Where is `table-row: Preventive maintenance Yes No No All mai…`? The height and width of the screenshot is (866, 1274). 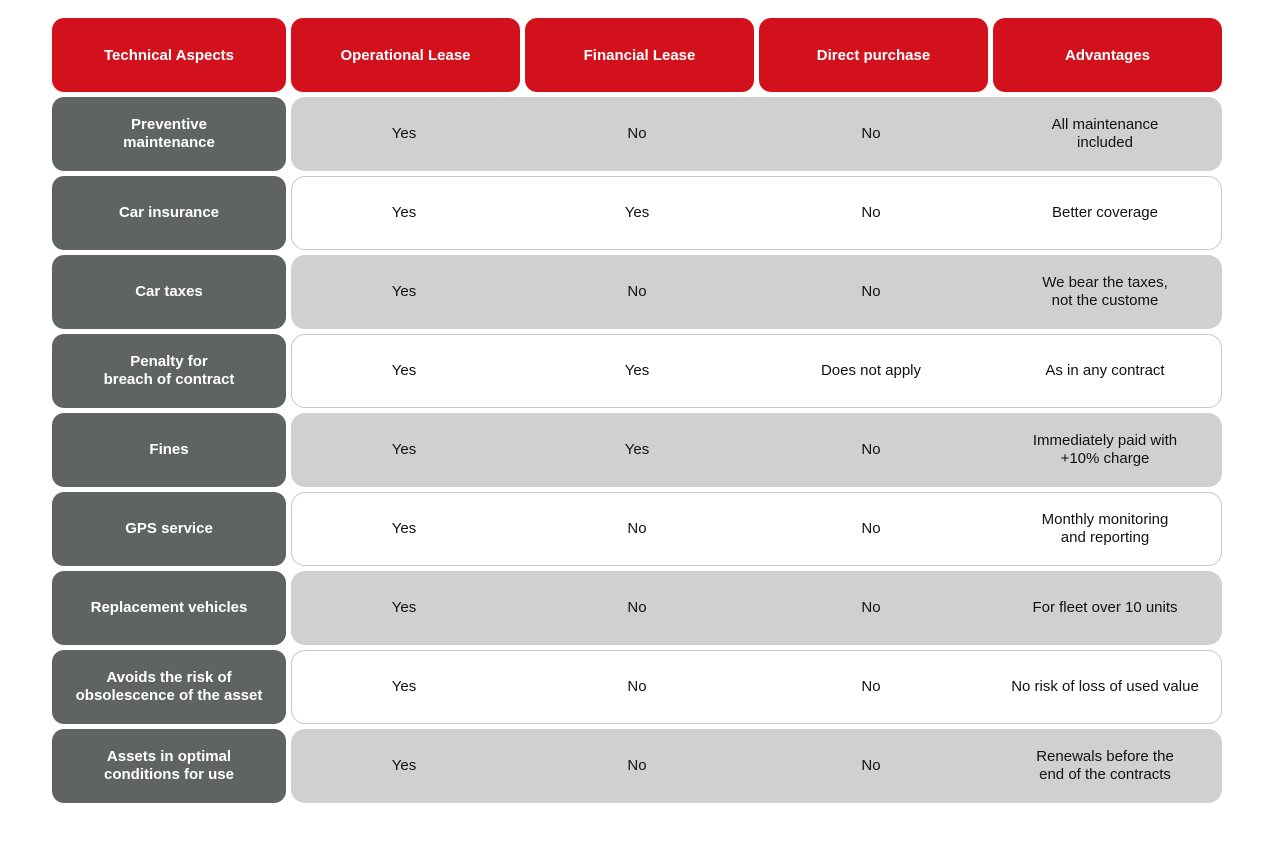
table-row: Preventive maintenance Yes No No All mai… is located at coordinates (637, 134).